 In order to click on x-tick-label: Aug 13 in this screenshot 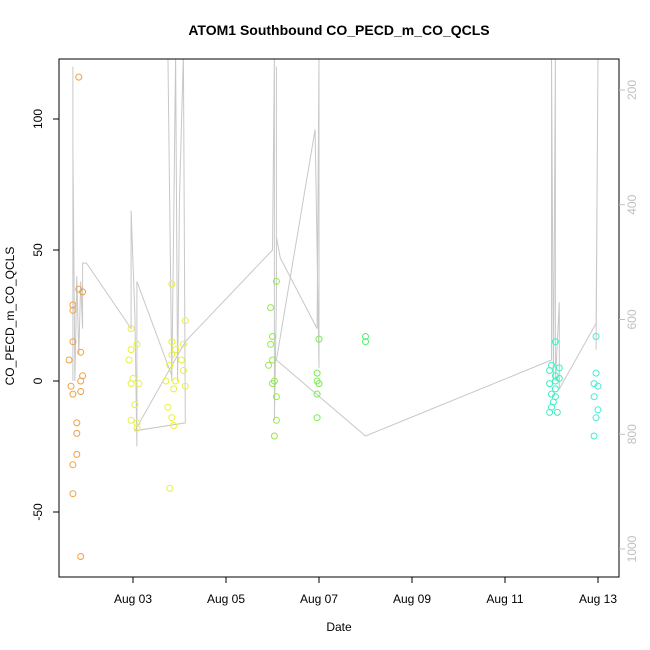, I will do `click(598, 599)`.